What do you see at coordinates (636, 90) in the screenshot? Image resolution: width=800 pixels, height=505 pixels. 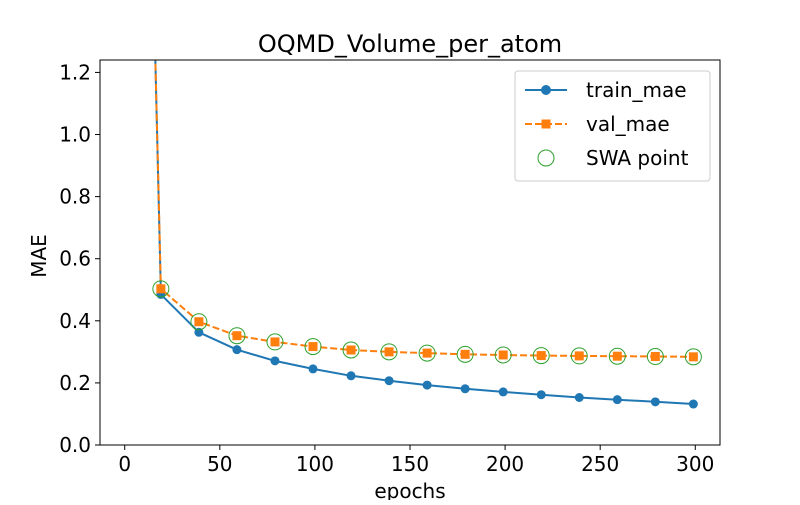 I see `legend-label-train-mae: train_mae` at bounding box center [636, 90].